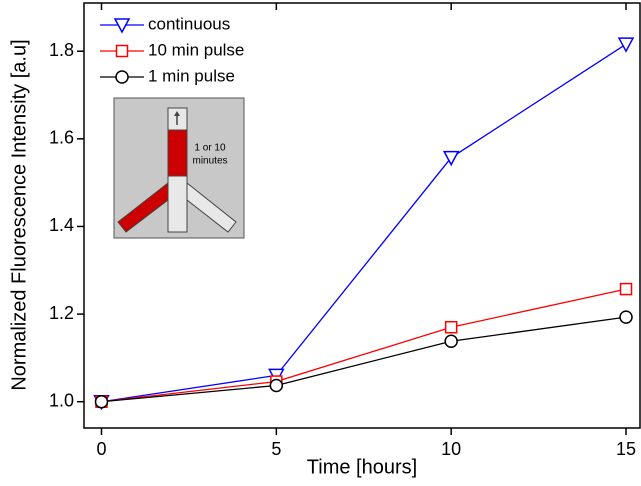 The height and width of the screenshot is (486, 641). What do you see at coordinates (179, 168) in the screenshot?
I see `inset-diagram: 1 or 10 minutes` at bounding box center [179, 168].